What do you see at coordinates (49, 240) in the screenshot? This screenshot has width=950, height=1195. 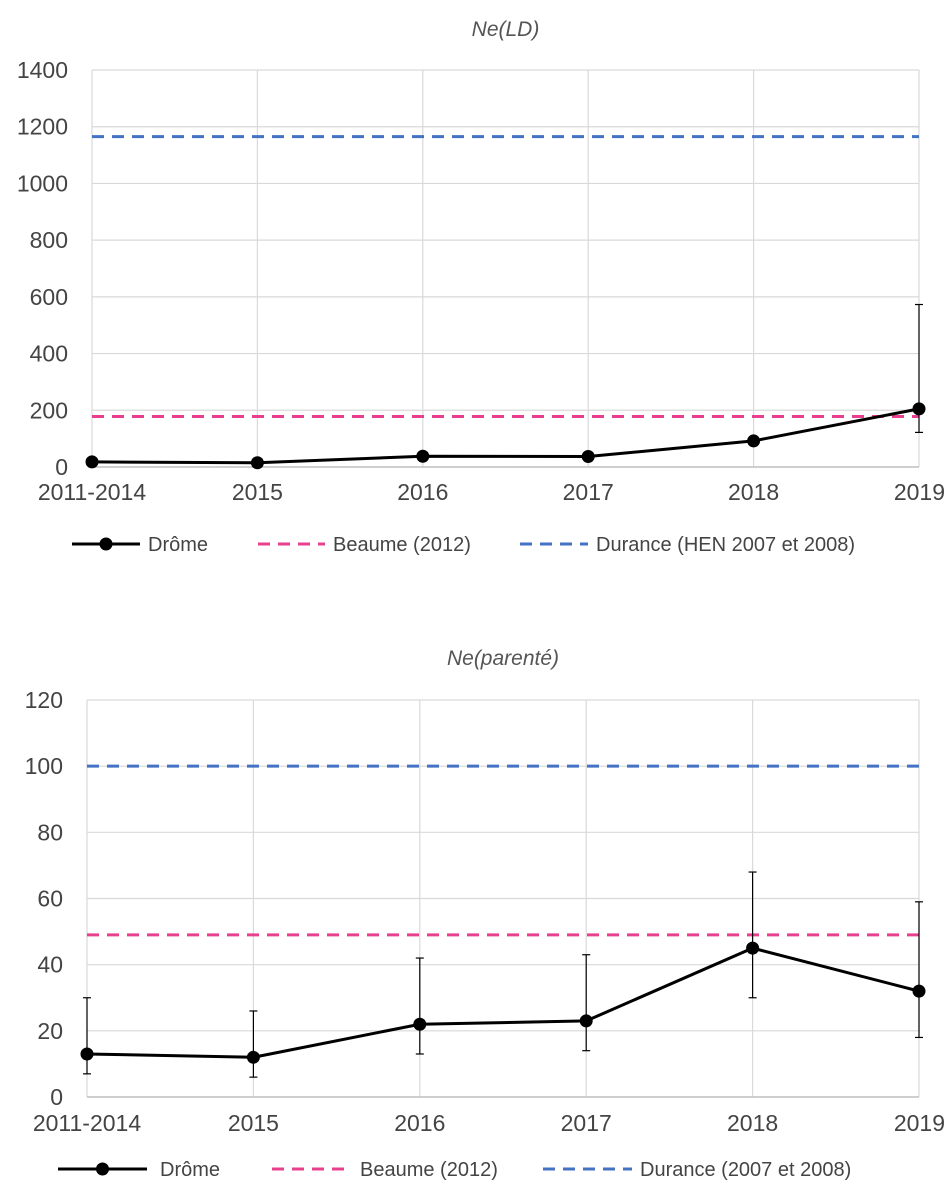 I see `y-tick-label: 800` at bounding box center [49, 240].